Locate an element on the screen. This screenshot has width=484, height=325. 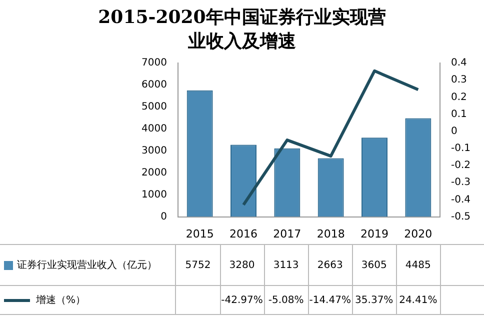
x-tick-label: 2016 is located at coordinates (244, 233).